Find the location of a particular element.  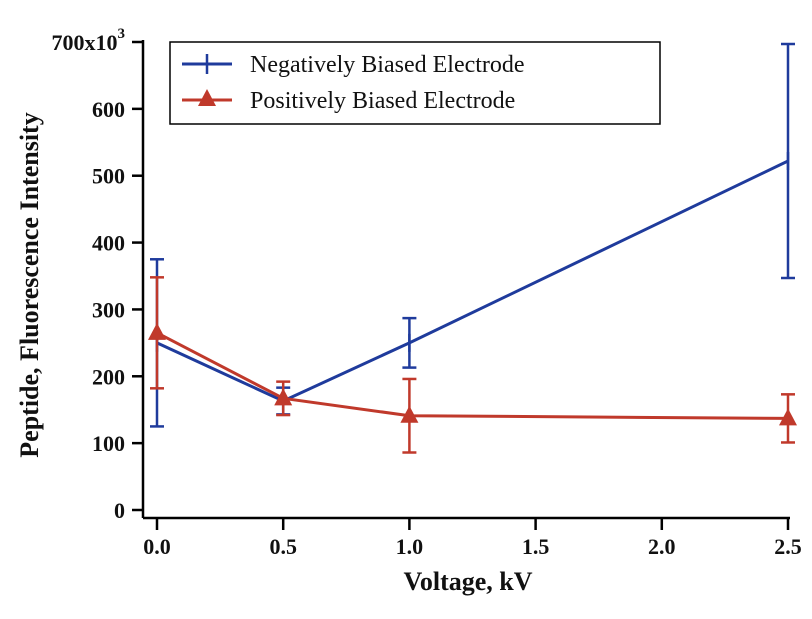

y-tick-label: 200 is located at coordinates (108, 376).